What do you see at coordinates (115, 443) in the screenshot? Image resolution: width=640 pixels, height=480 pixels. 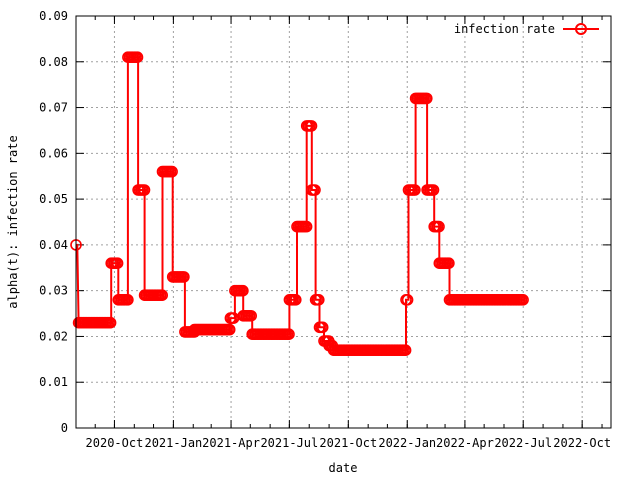 I see `x-tick-label: 2020-Oct` at bounding box center [115, 443].